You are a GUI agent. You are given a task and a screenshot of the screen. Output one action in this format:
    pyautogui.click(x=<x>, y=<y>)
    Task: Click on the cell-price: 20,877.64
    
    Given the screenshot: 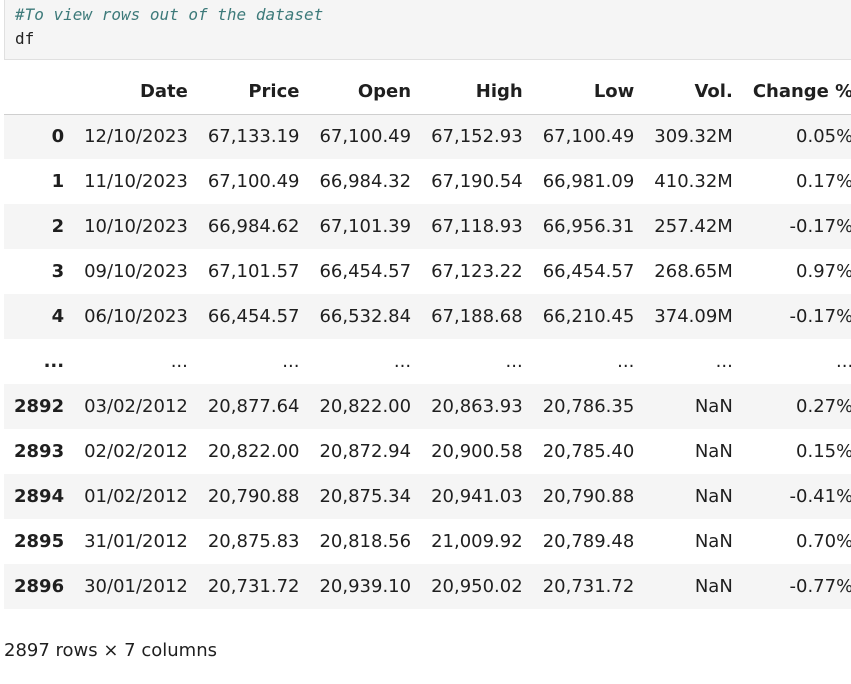 What is the action you would take?
    pyautogui.click(x=253, y=406)
    